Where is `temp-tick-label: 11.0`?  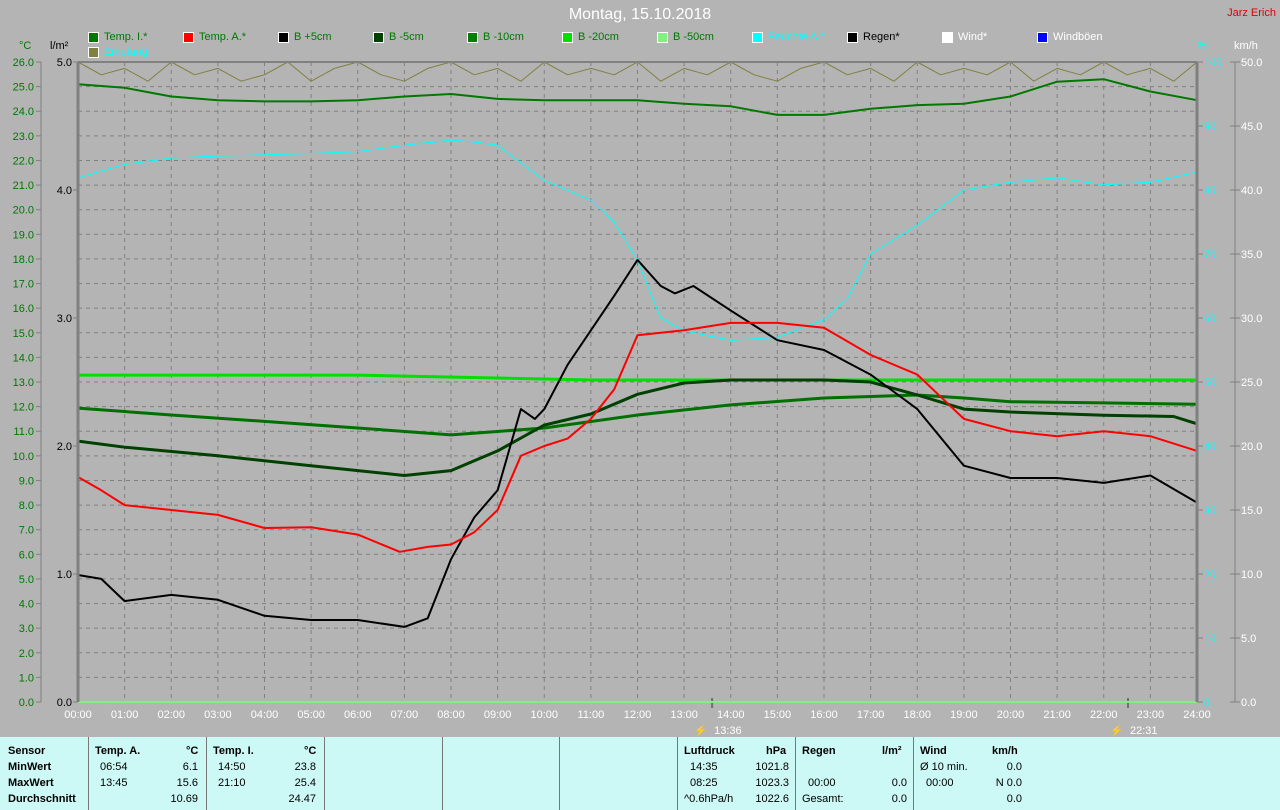
temp-tick-label: 11.0 is located at coordinates (23, 432).